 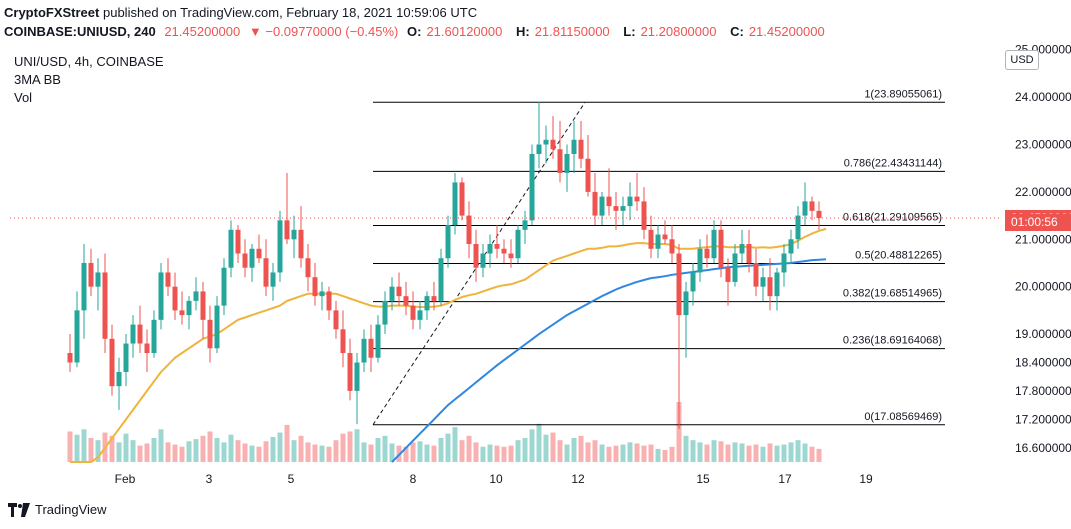 I want to click on currency-button: USD, so click(x=1022, y=60).